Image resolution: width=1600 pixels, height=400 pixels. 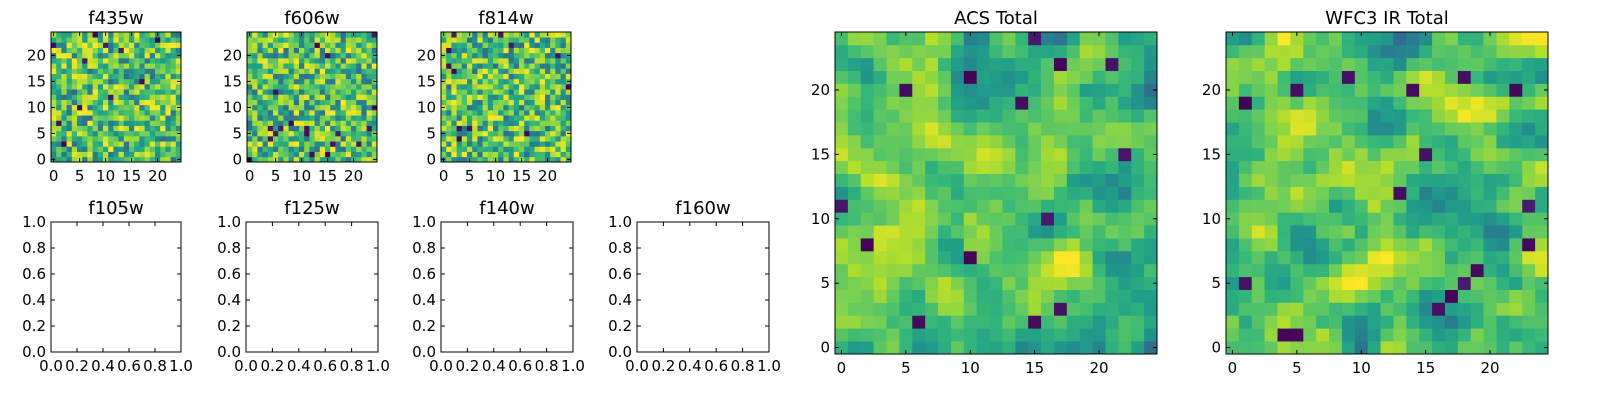 I want to click on y-tick-label: 0, so click(x=431, y=159).